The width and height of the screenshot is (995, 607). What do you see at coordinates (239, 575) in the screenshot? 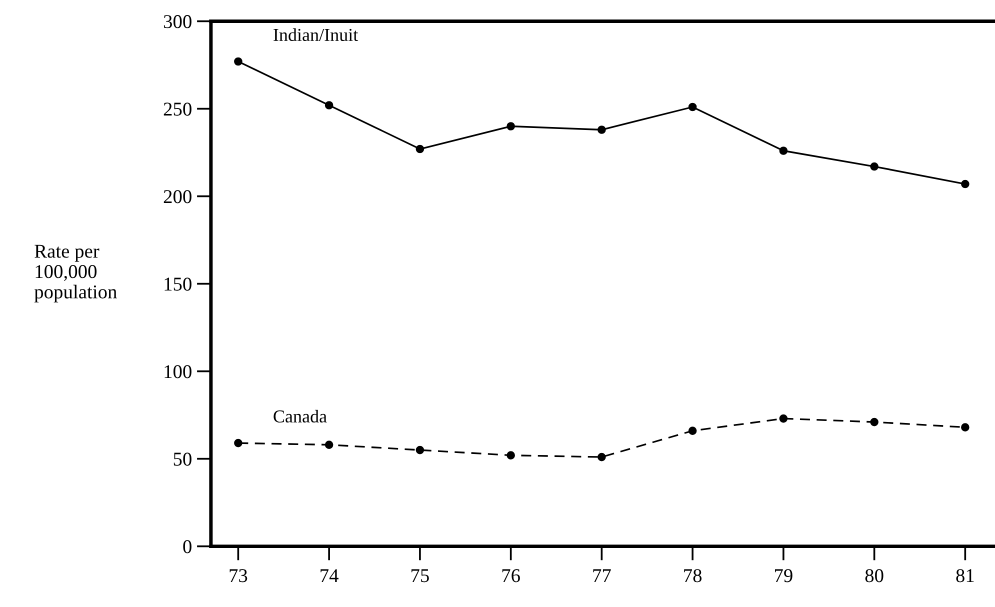
I see `x-tick-label: 73` at bounding box center [239, 575].